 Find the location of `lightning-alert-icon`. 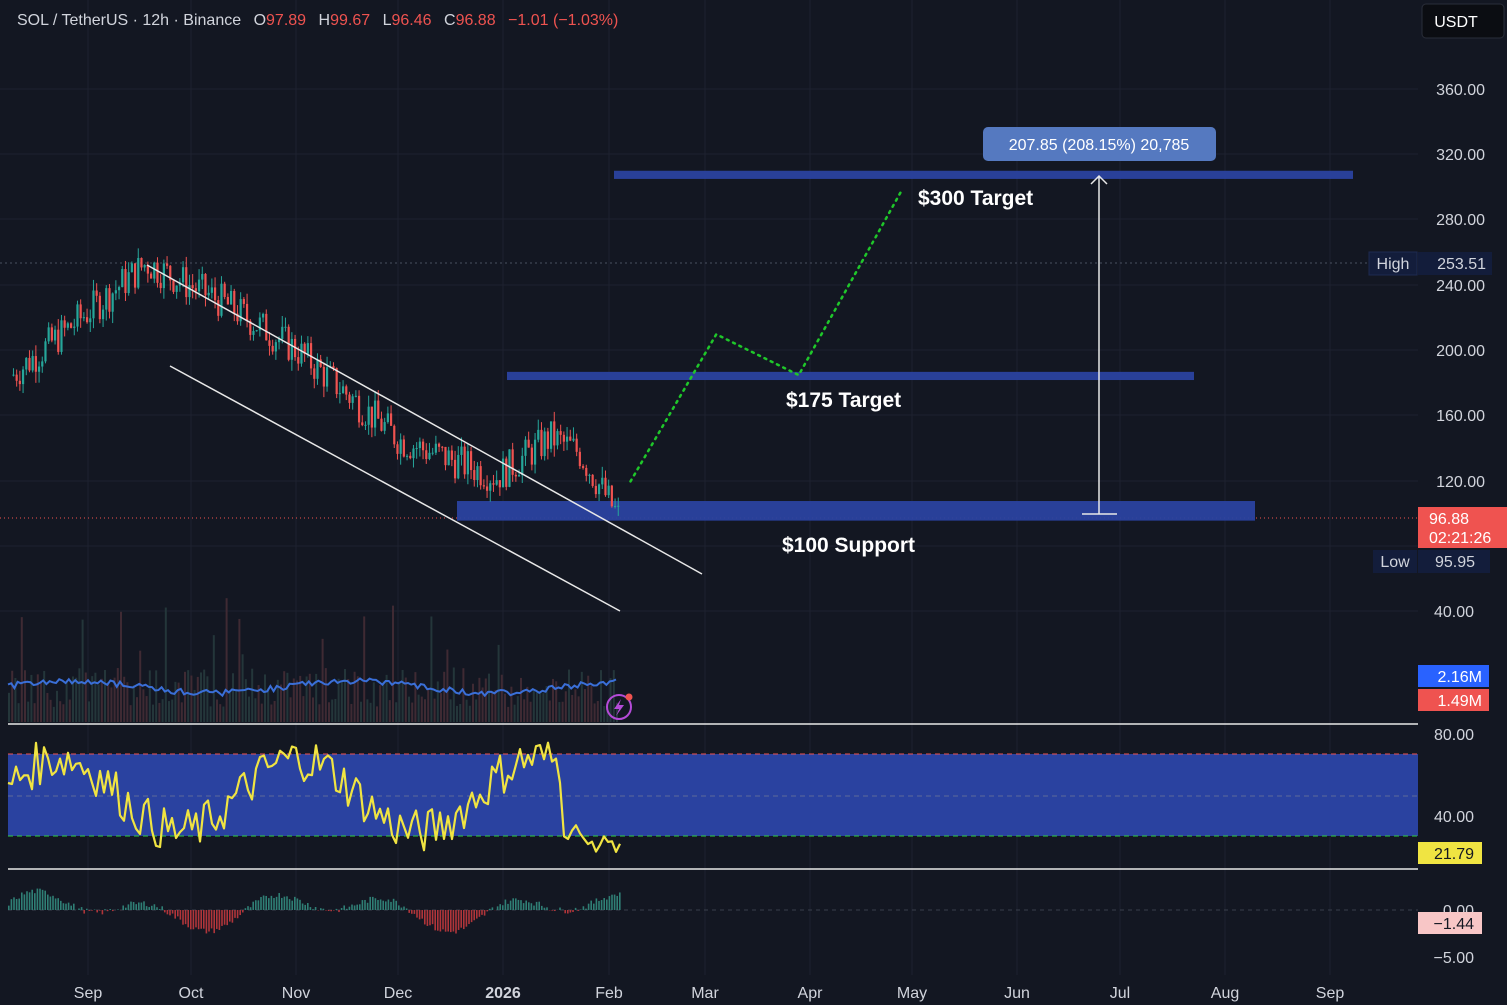

lightning-alert-icon is located at coordinates (619, 706).